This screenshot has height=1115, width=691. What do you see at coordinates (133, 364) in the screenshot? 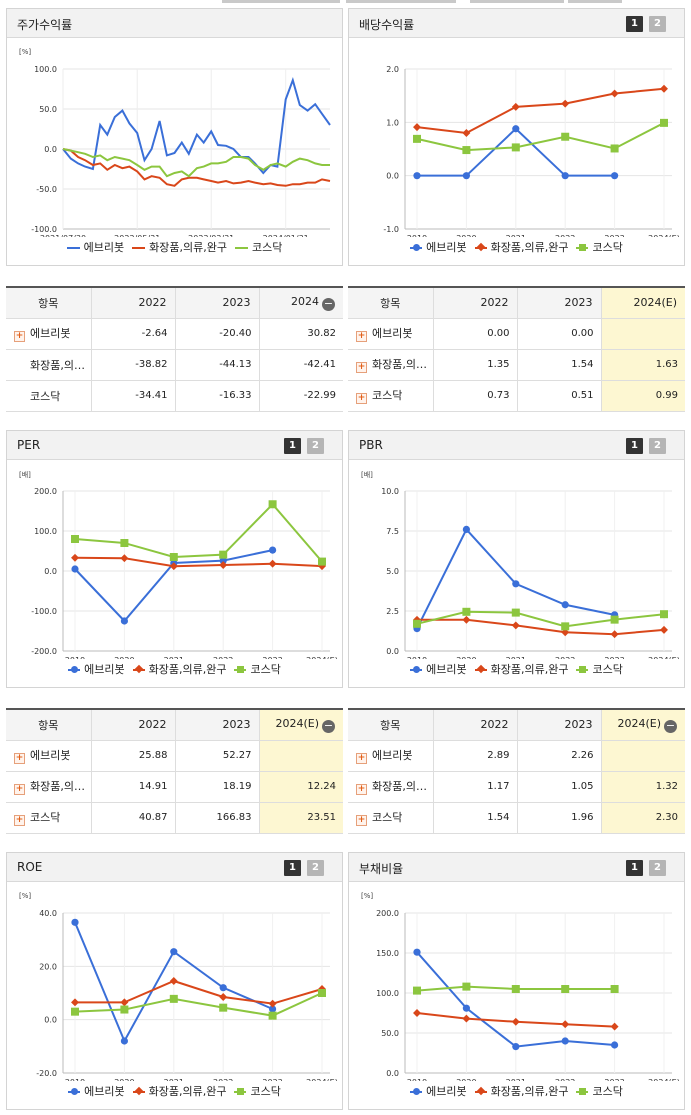
I see `value-cell: -38.82` at bounding box center [133, 364].